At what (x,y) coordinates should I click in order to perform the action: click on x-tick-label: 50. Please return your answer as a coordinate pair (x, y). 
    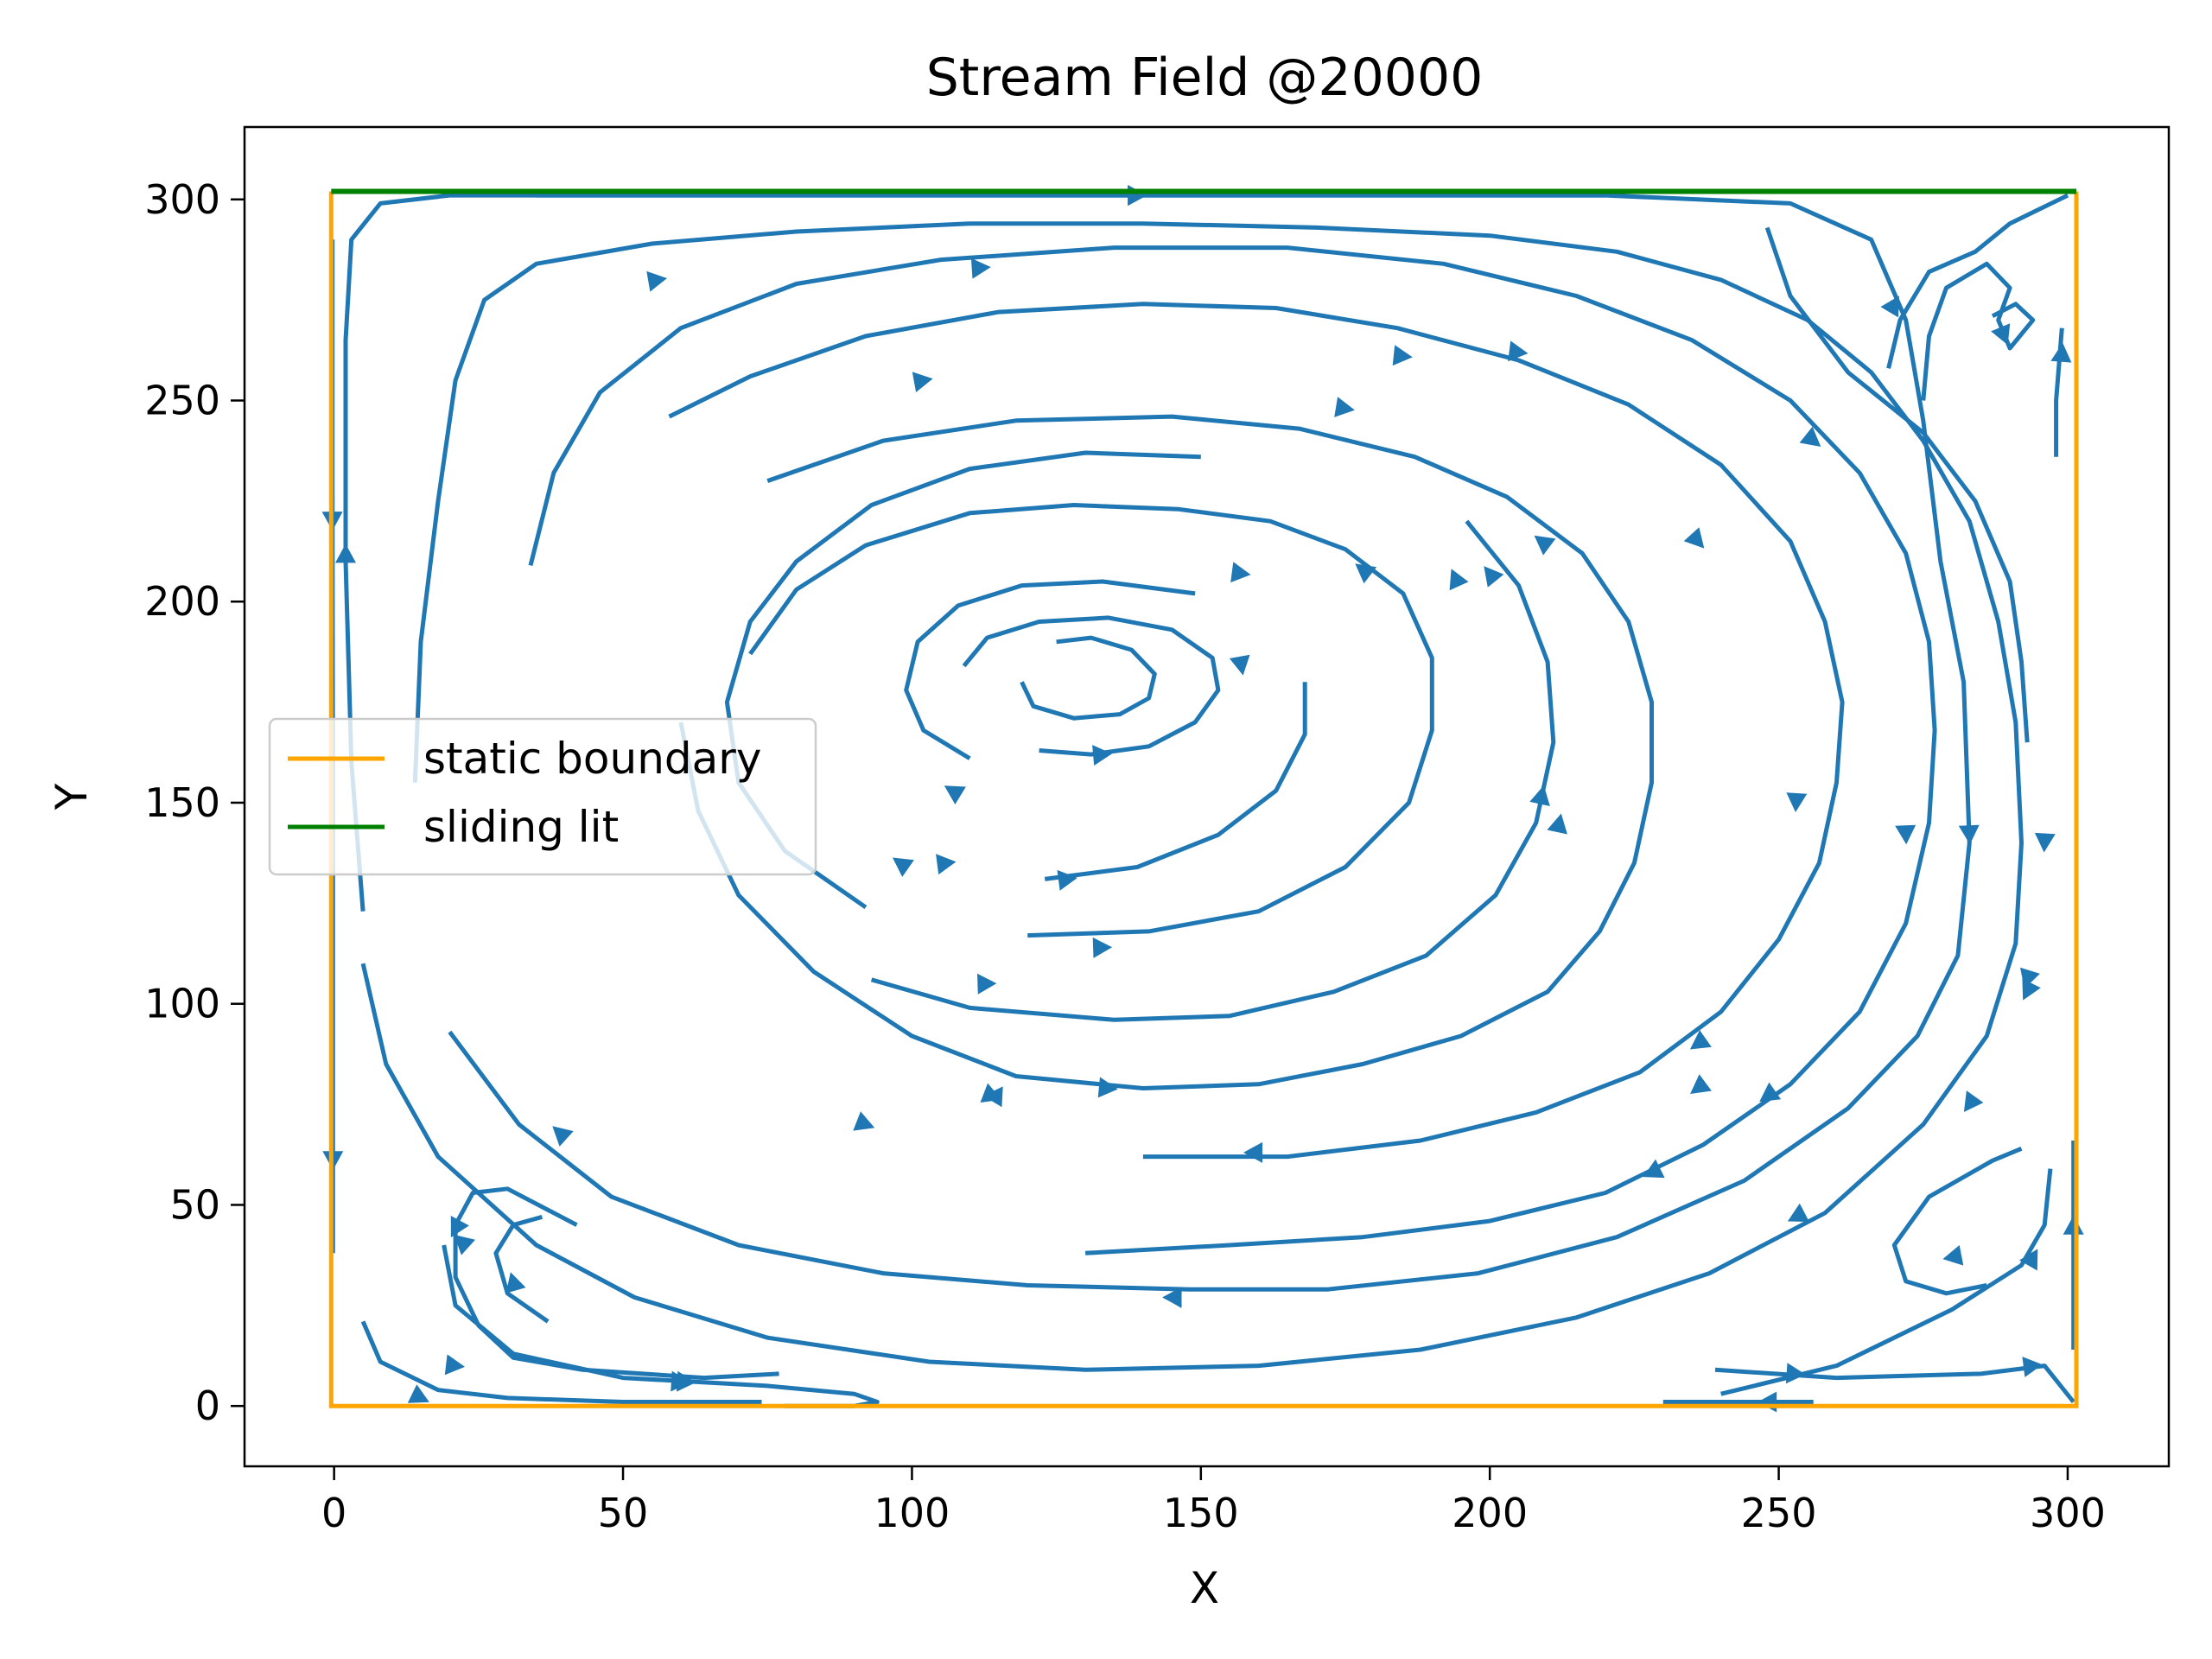
    Looking at the image, I should click on (623, 1513).